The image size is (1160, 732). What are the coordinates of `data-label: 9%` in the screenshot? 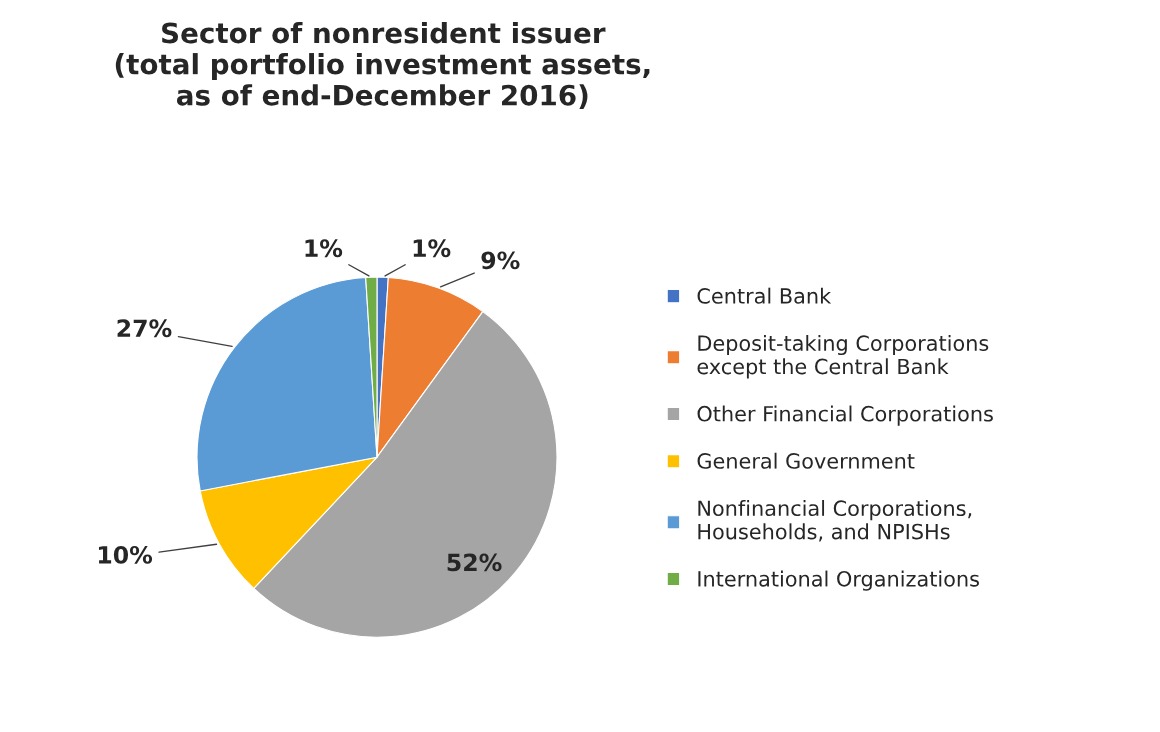 It's located at (500, 260).